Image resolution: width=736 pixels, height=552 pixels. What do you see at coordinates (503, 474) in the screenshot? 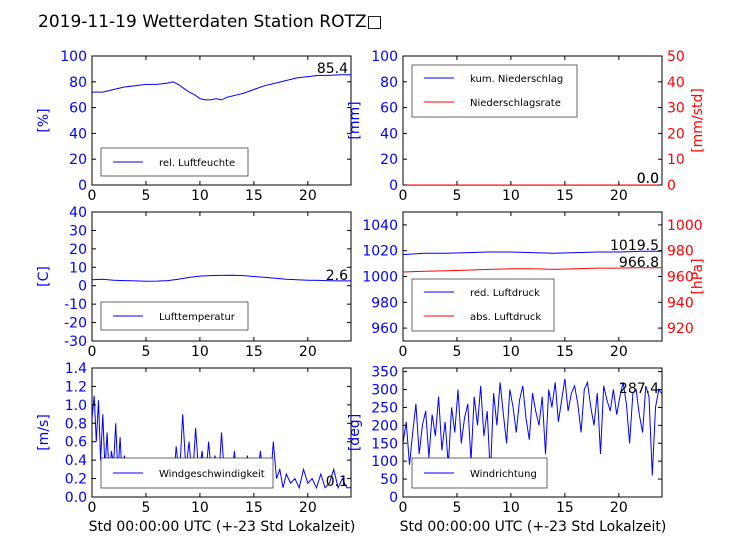
I see `legend-label: Windrichtung` at bounding box center [503, 474].